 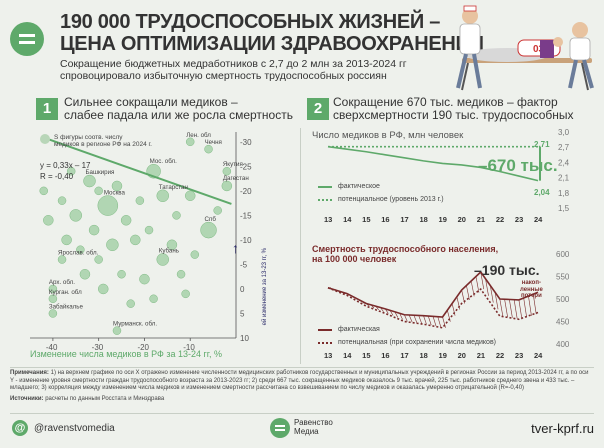 I want to click on scatter-trendline, so click(x=139, y=171).